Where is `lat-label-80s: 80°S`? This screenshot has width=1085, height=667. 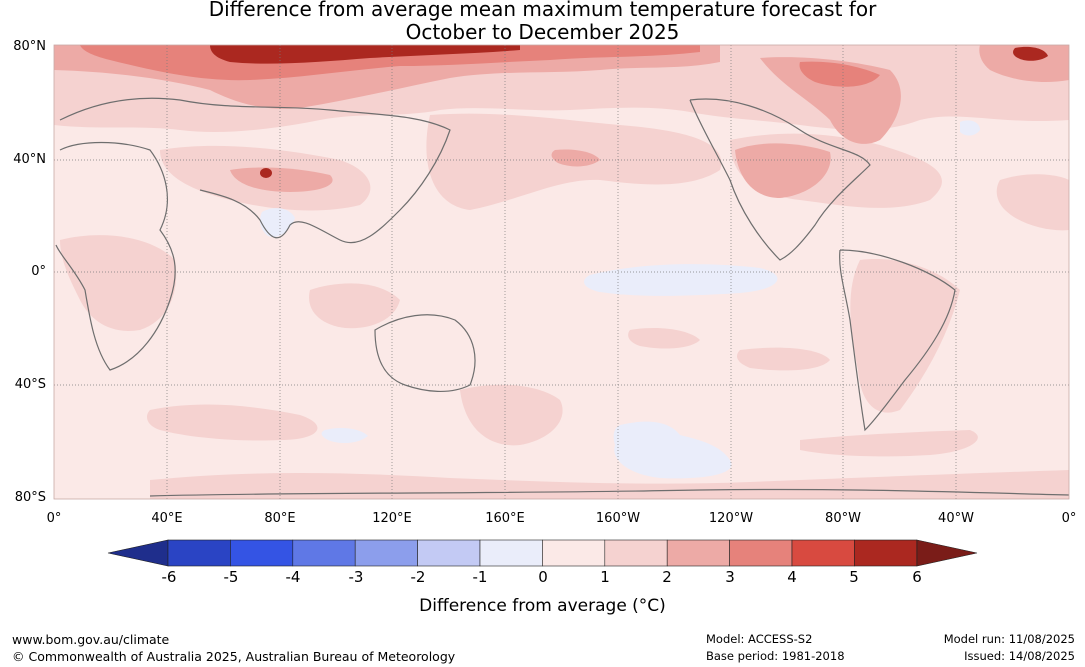
lat-label-80s: 80°S is located at coordinates (30, 497).